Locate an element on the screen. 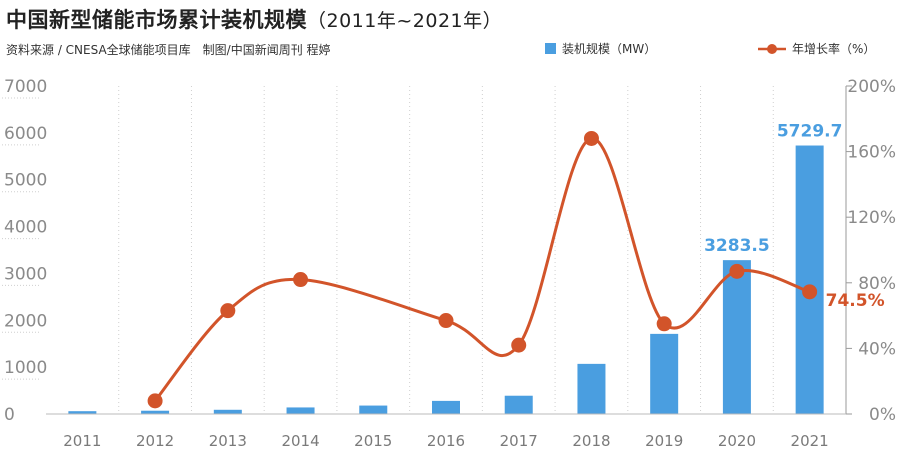 This screenshot has width=900, height=454. x-tick-label: 2018 is located at coordinates (591, 441).